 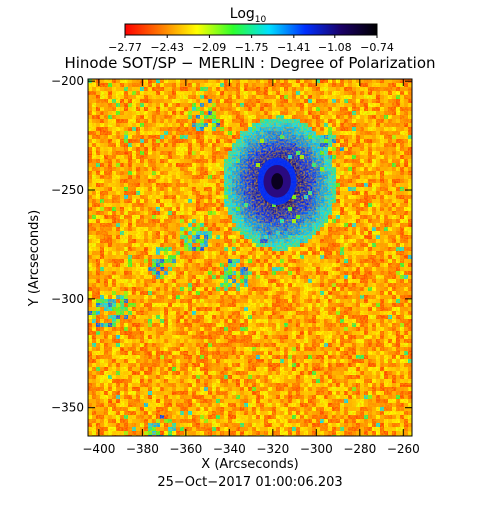 I want to click on colorbar-tick-label: −1.08, so click(x=335, y=47).